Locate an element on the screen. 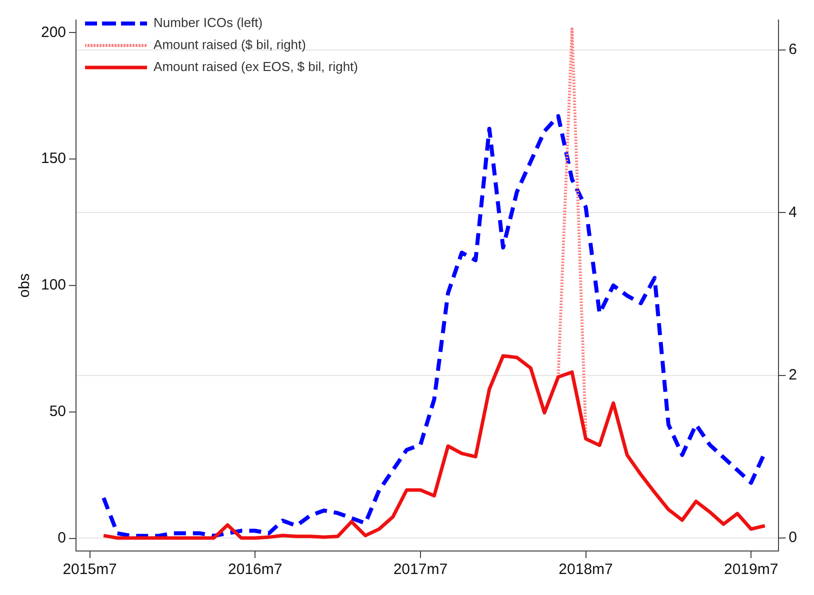 The image size is (814, 595). y2-tick-label: 0 is located at coordinates (792, 537).